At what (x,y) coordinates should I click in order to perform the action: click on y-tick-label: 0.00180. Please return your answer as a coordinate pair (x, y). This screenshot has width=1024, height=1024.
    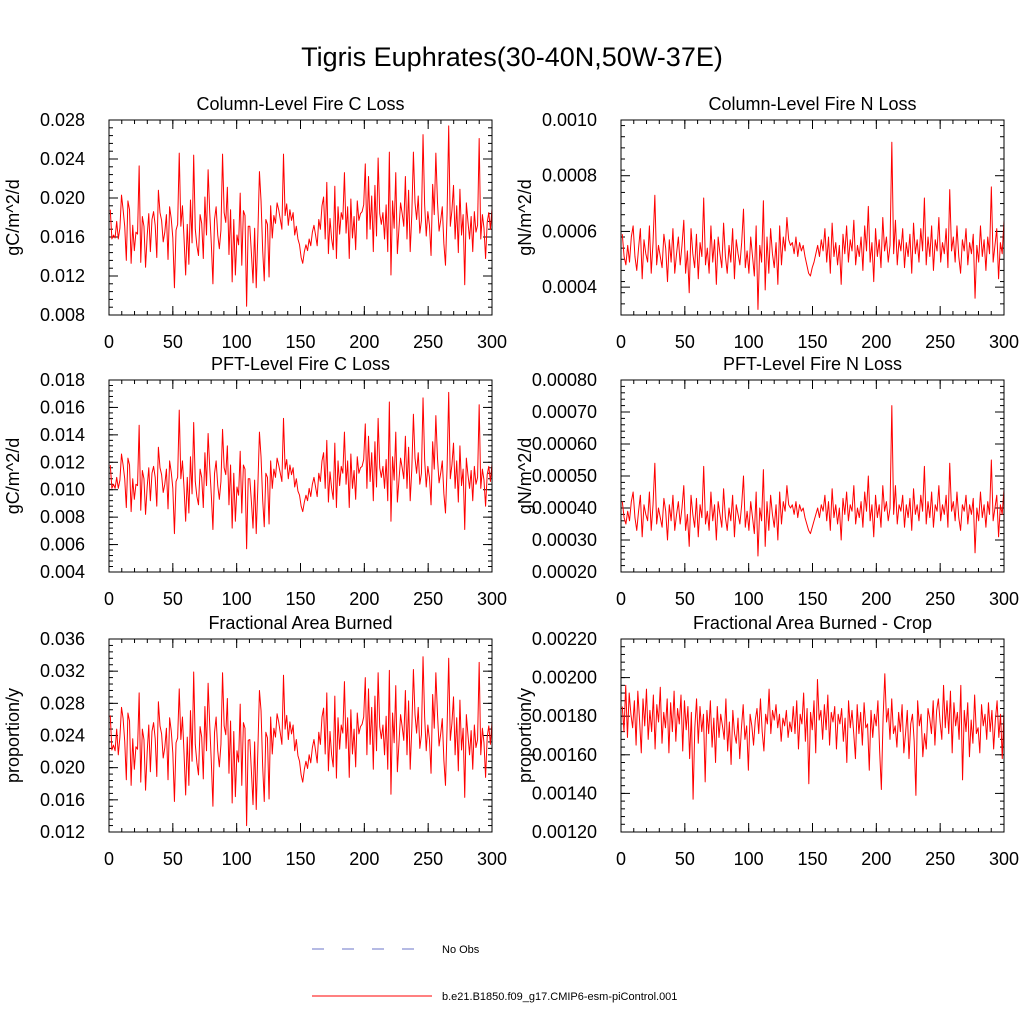
    Looking at the image, I should click on (564, 716).